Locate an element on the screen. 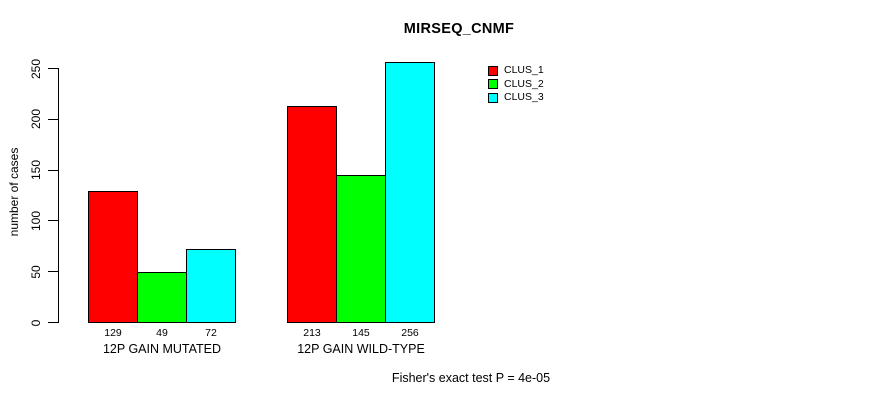  bar-clus_3-group2 is located at coordinates (410, 192).